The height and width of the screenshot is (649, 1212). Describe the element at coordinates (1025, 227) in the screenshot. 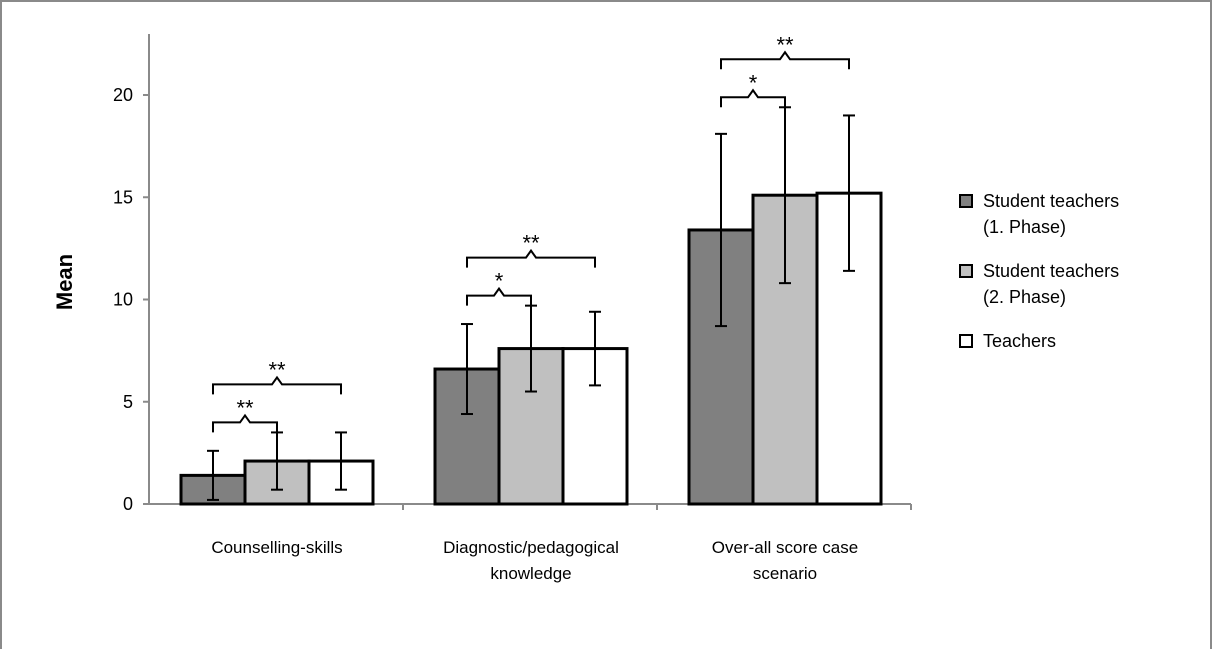

I see `legend-label-series-1-line-2: (1. Phase)` at that location.